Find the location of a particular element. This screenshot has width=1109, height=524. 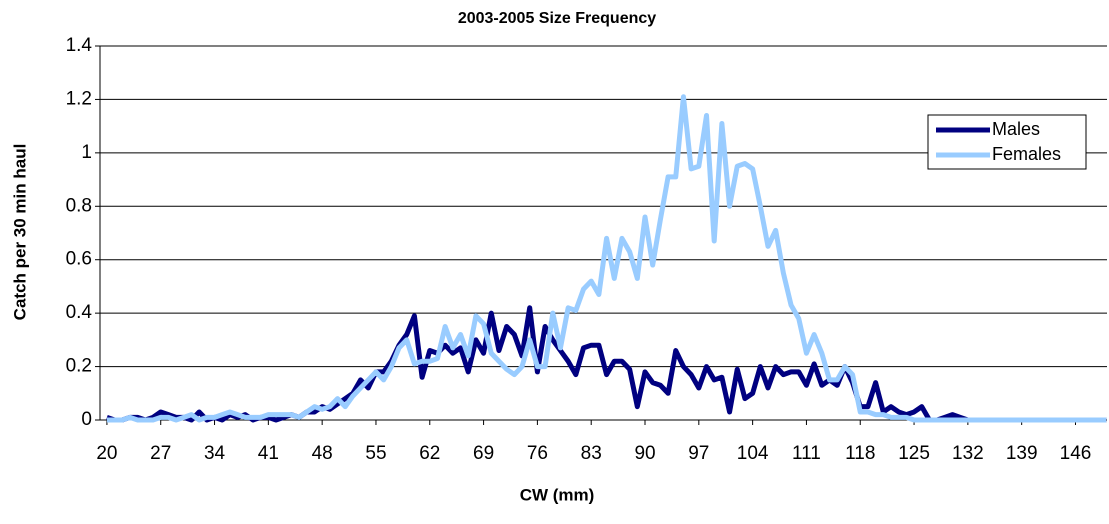

legend-box is located at coordinates (1007, 142).